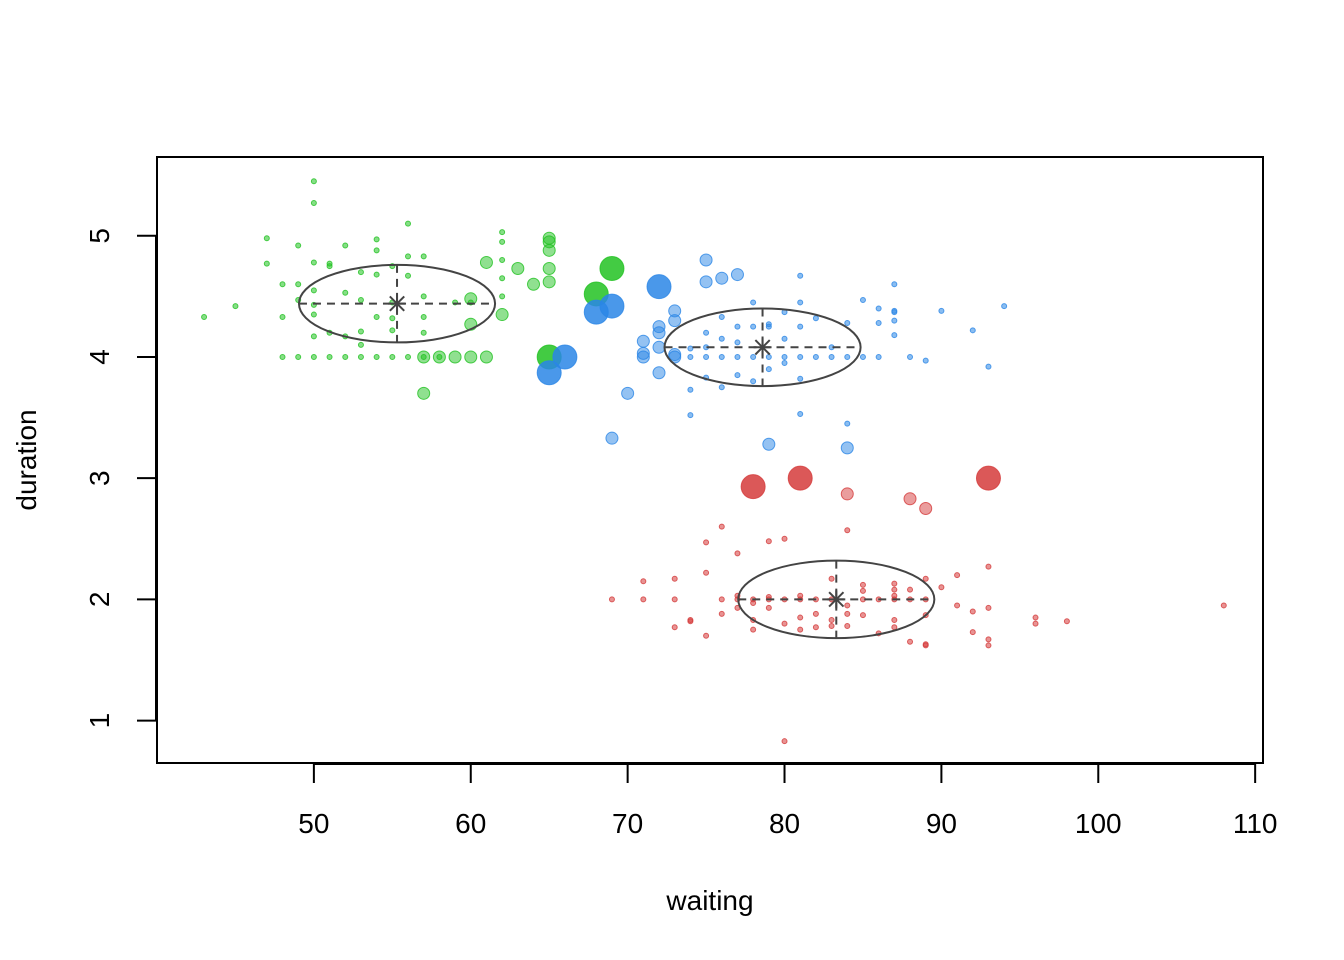 The width and height of the screenshot is (1344, 960). Describe the element at coordinates (120, 478) in the screenshot. I see `y-axis: 1 2 3 4 5` at that location.